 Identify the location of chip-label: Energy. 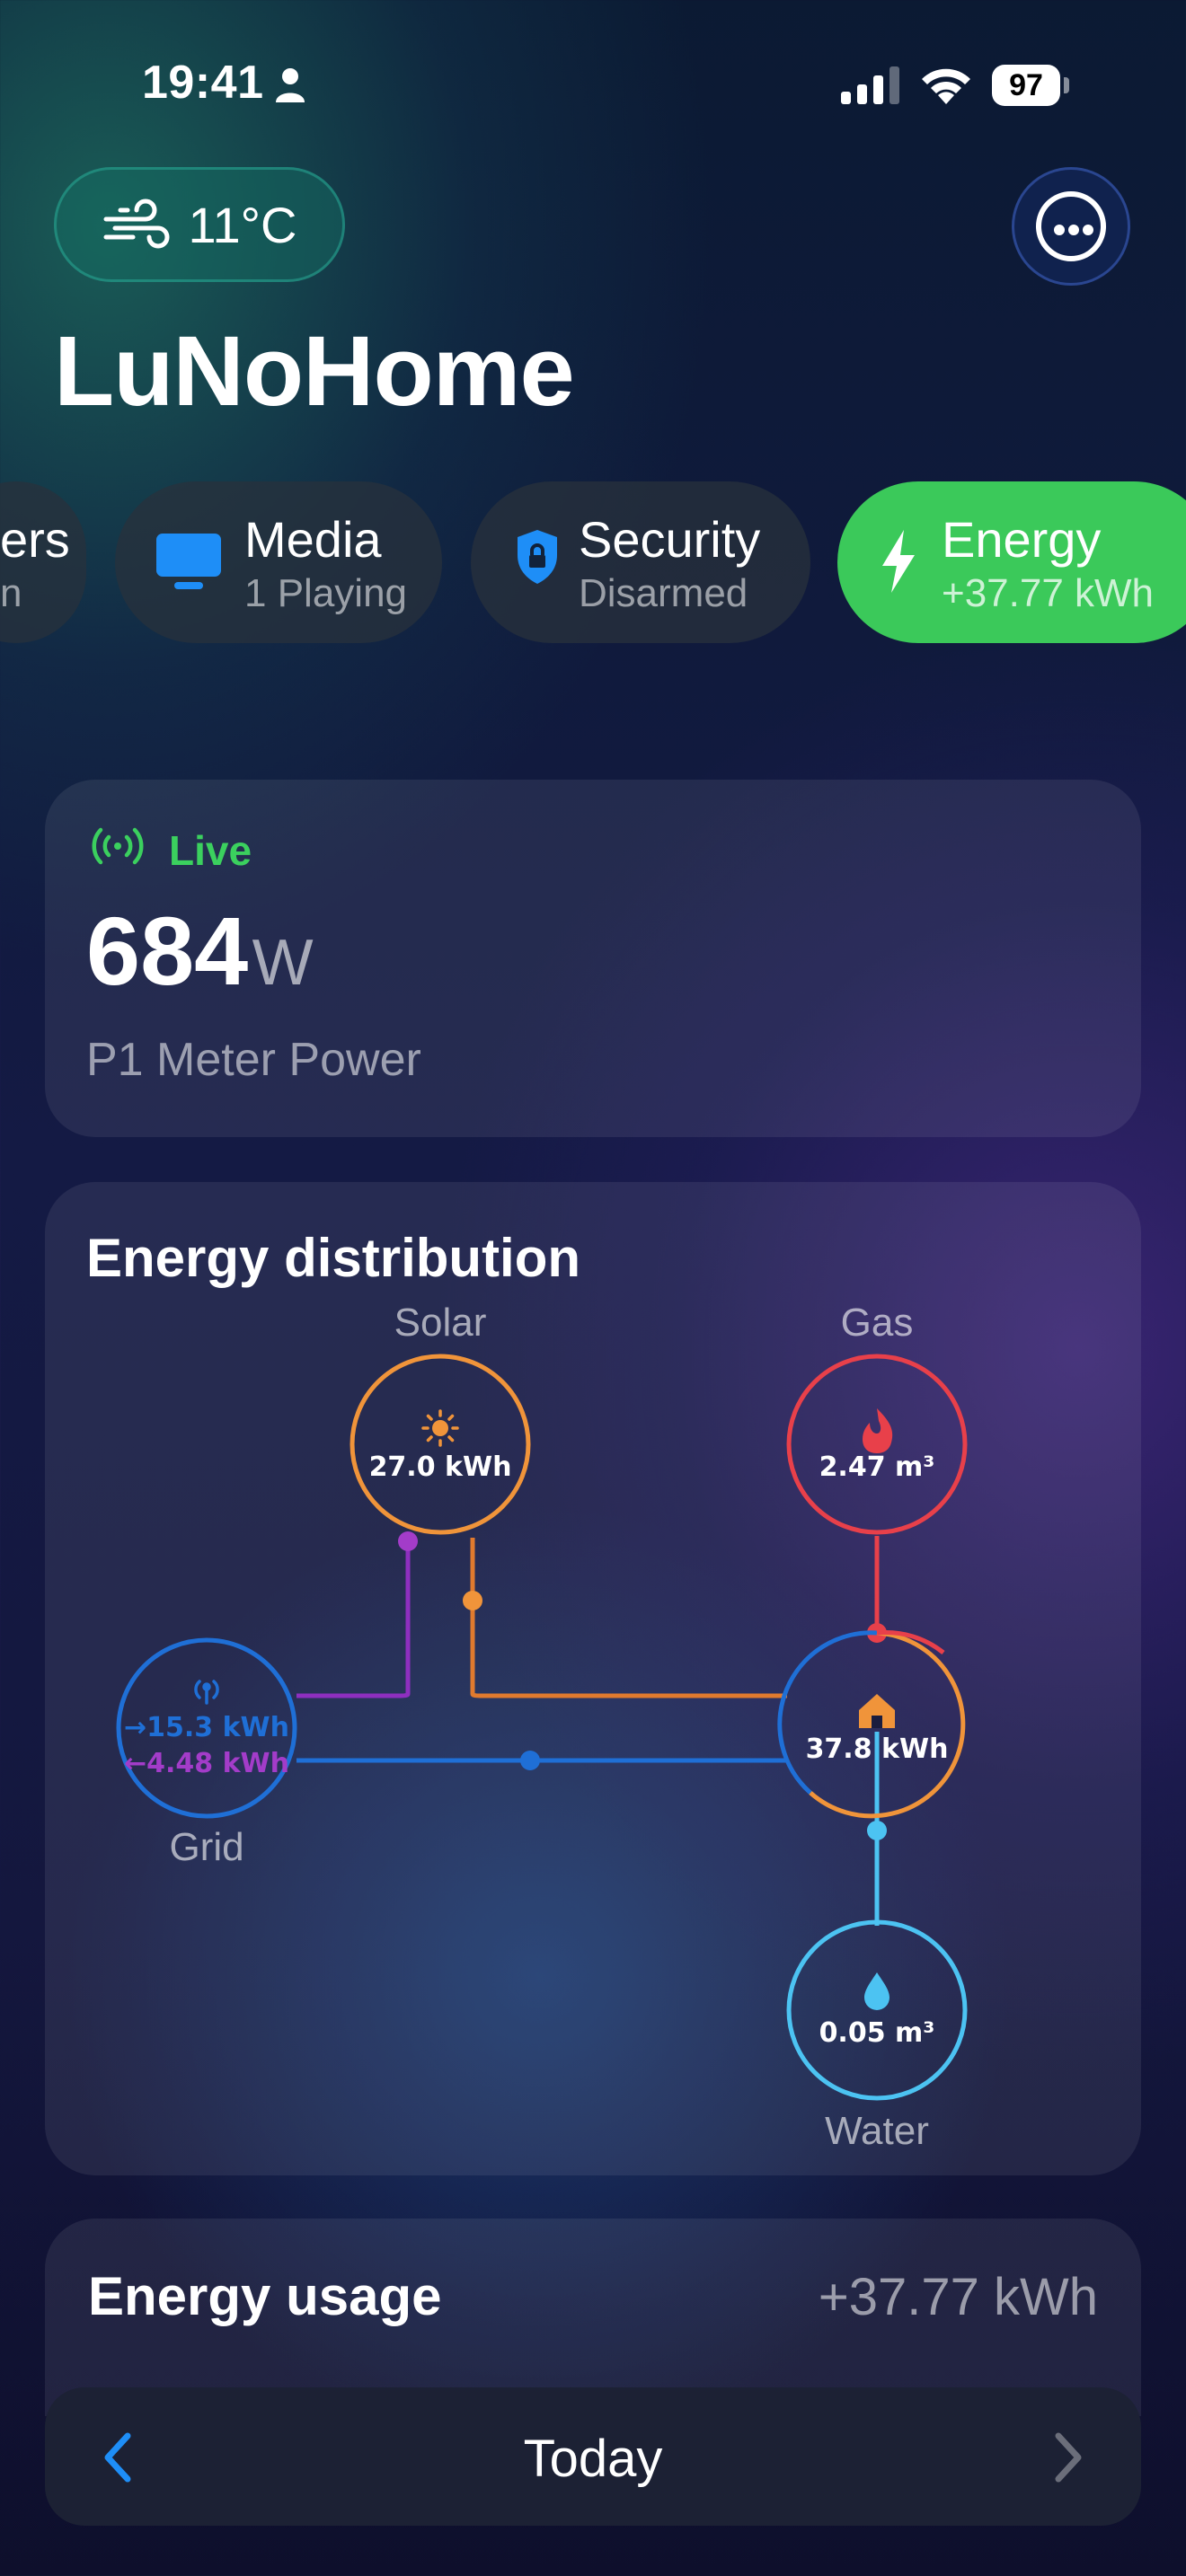
(1022, 539).